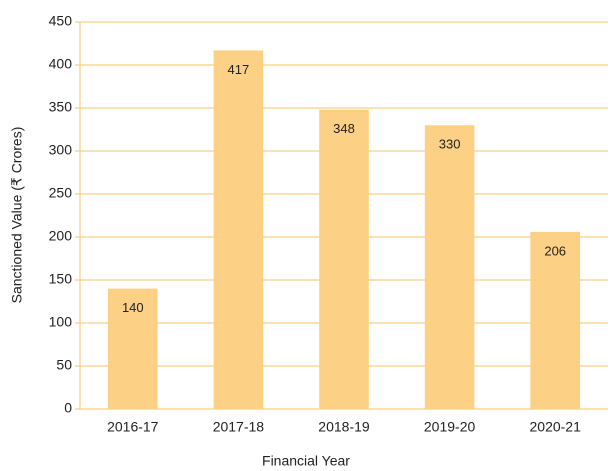  I want to click on x-tick-label: 2016-17, so click(133, 427).